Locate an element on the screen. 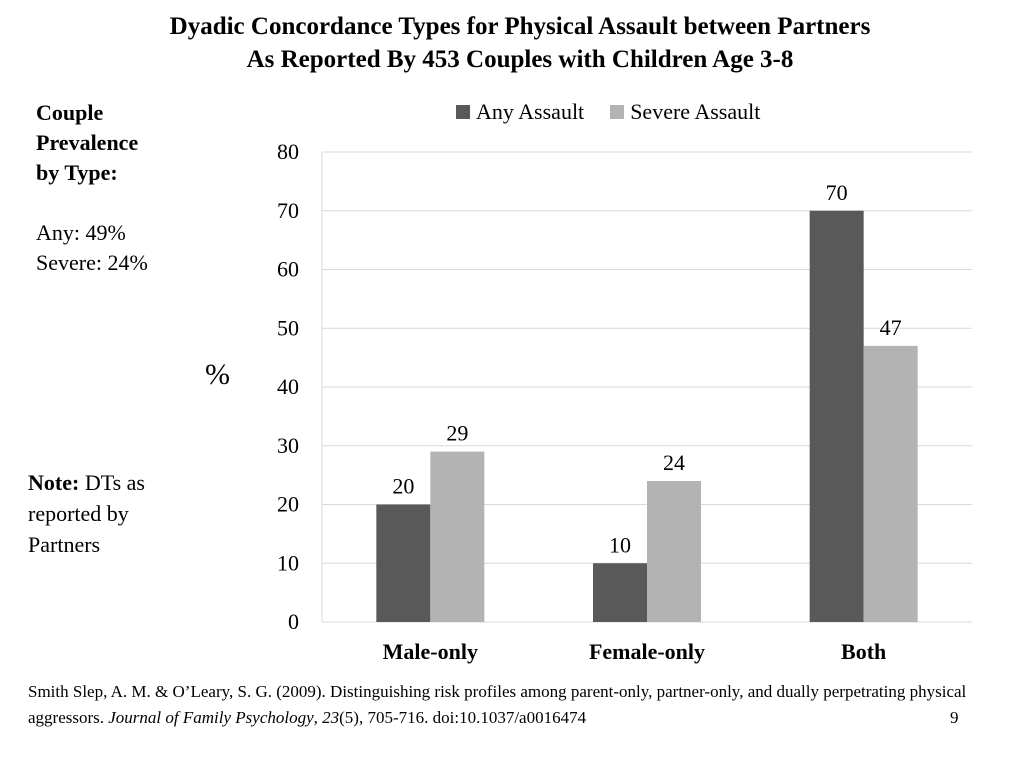 This screenshot has height=768, width=1024. legend-item-any: Any Assault is located at coordinates (520, 112).